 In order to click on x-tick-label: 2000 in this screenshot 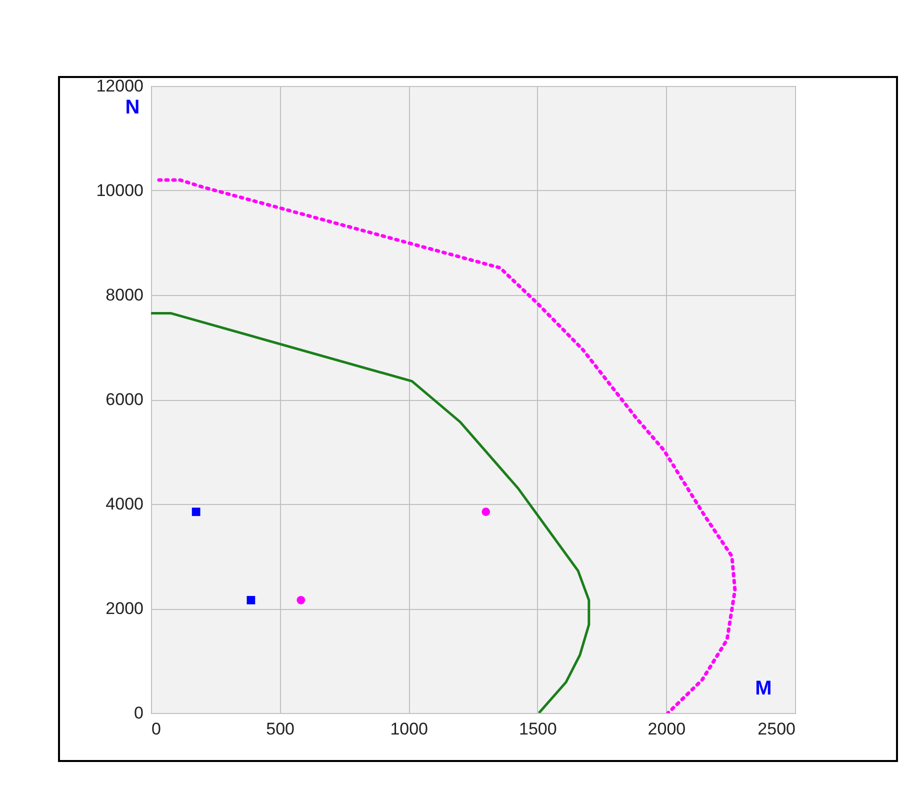, I will do `click(667, 729)`.